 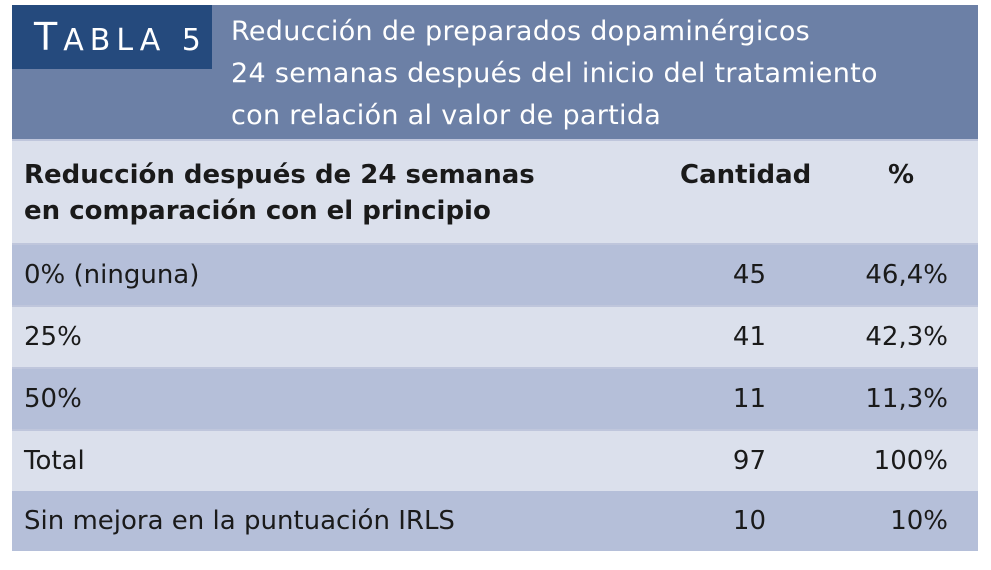 I want to click on cell-quantity: 97, so click(x=749, y=461).